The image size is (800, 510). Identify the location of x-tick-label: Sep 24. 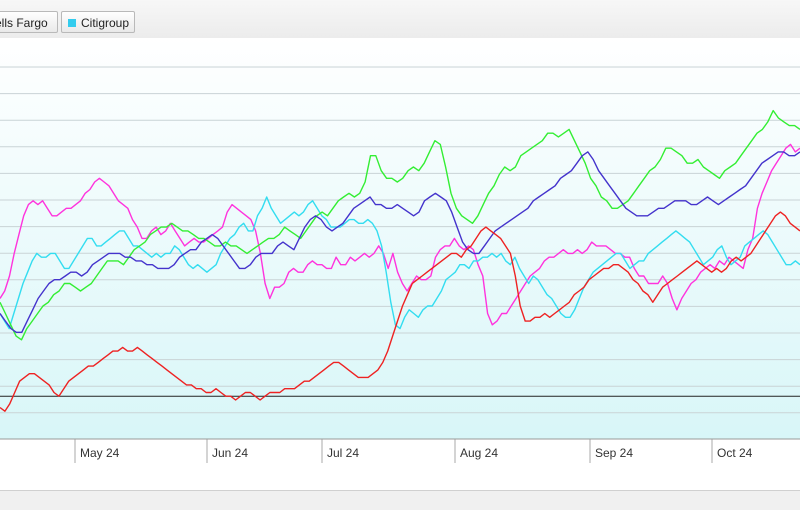
(614, 453).